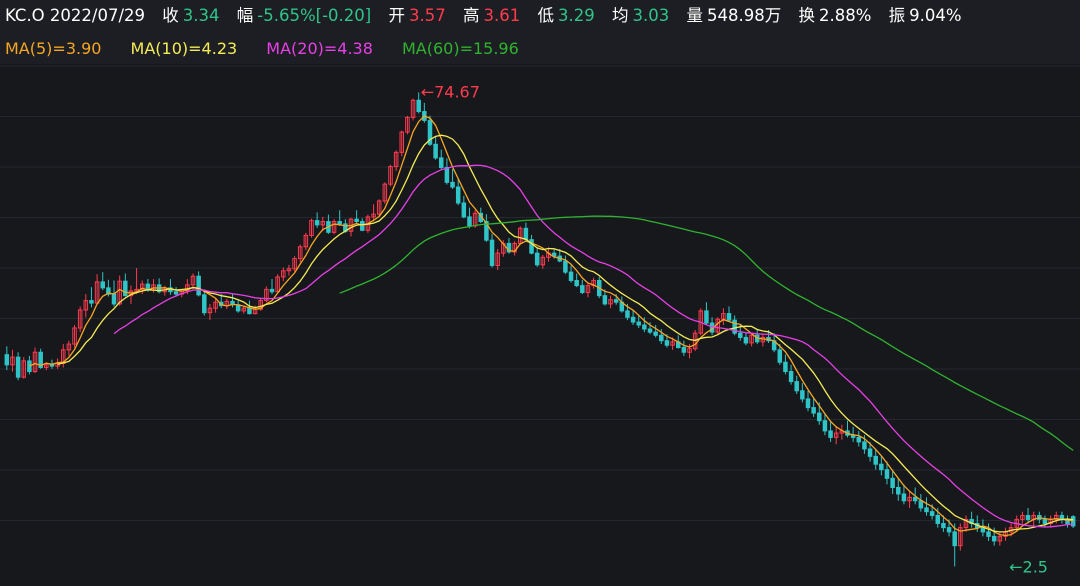 The width and height of the screenshot is (1080, 586). Describe the element at coordinates (53, 48) in the screenshot. I see `ma5-legend: MA(5)=3.90` at that location.